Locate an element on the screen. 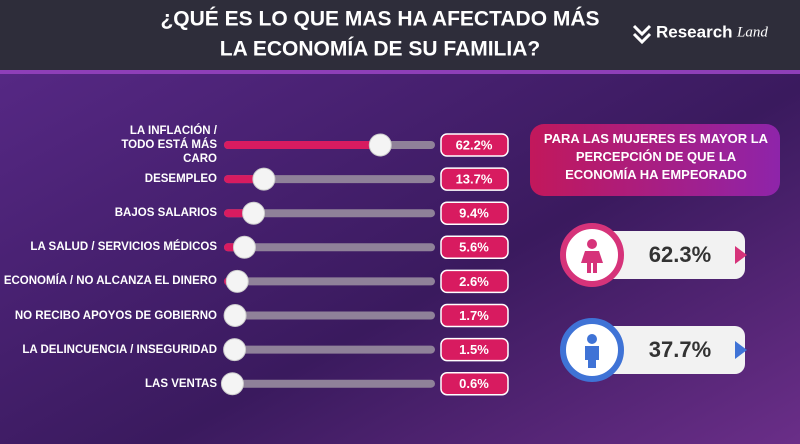  category-label: LA INFLACIÓN / TODO ESTÁ MÁS CARO is located at coordinates (169, 145).